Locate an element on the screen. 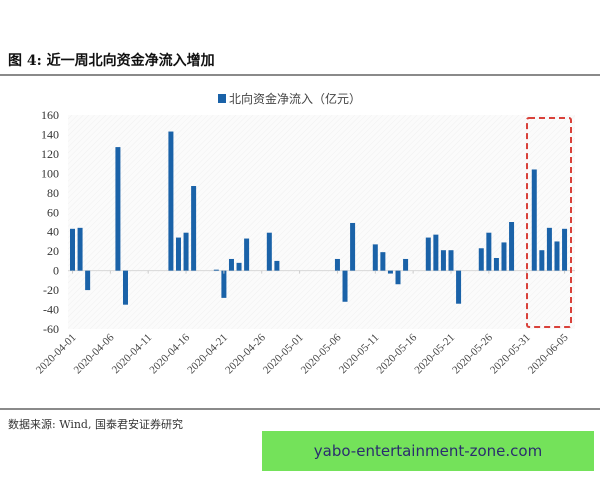 This screenshot has width=600, height=480. y-tick-label: 80 is located at coordinates (53, 193).